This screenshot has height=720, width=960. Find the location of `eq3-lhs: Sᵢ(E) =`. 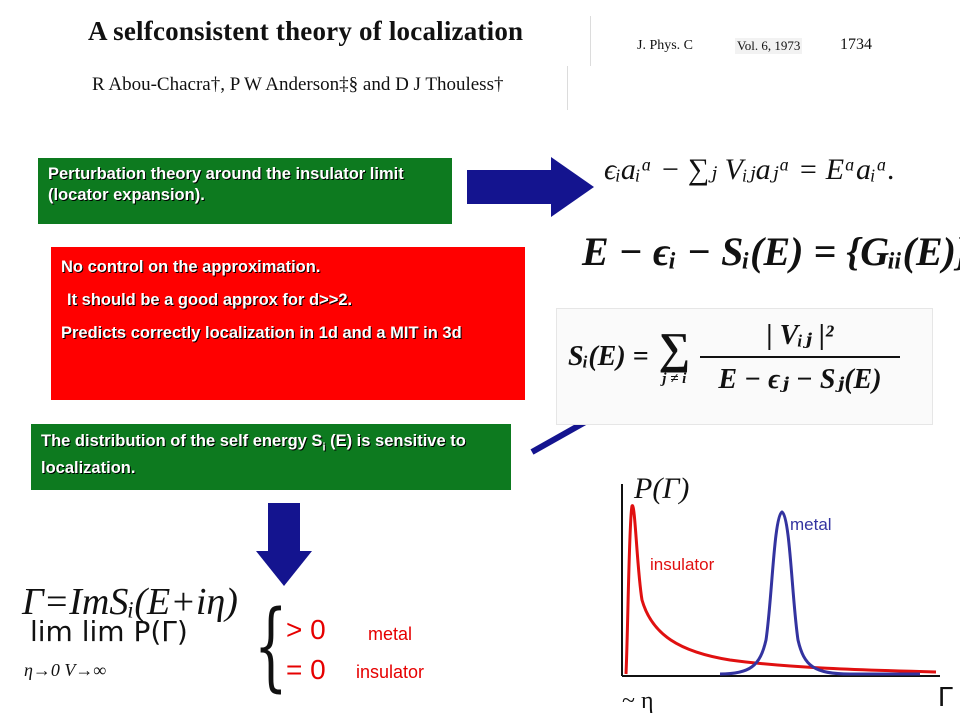

eq3-lhs: Sᵢ(E) = is located at coordinates (608, 356).